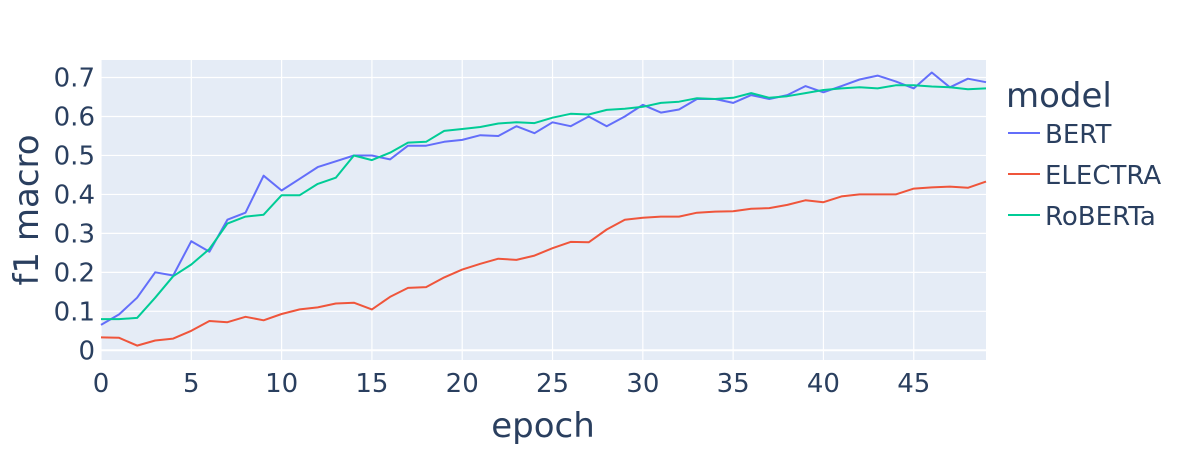 This screenshot has width=1197, height=450. Describe the element at coordinates (281, 384) in the screenshot. I see `x-tick-label: 10` at that location.